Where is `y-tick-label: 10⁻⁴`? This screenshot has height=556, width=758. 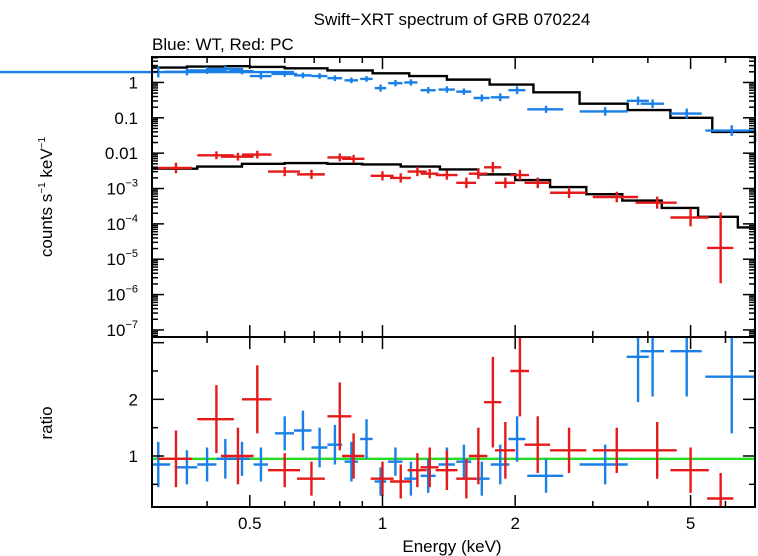 y-tick-label: 10⁻⁴ is located at coordinates (122, 223).